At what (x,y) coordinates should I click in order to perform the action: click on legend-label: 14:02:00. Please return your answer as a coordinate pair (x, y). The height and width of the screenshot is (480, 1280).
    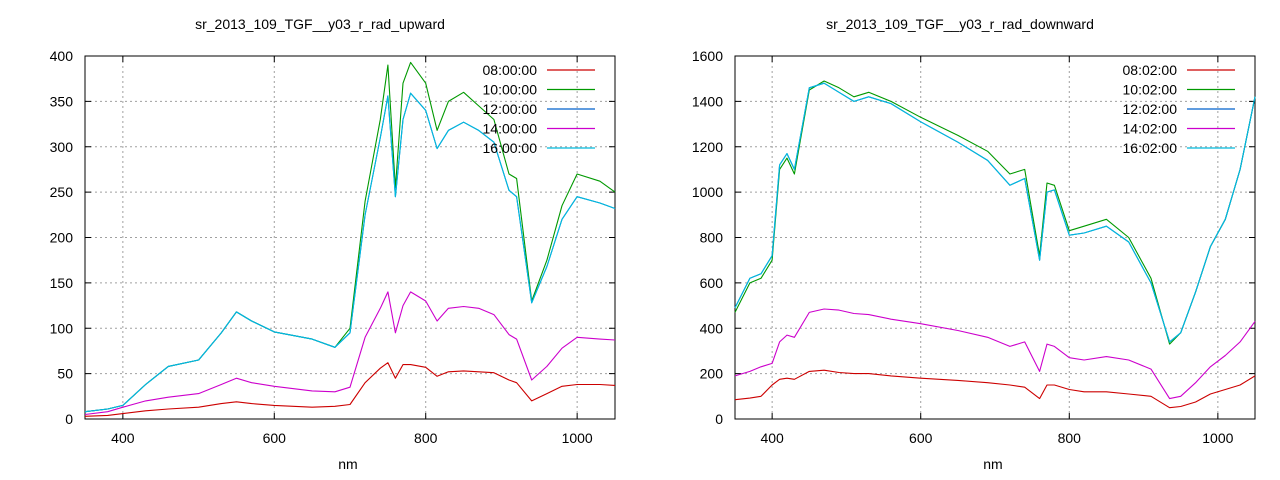
    Looking at the image, I should click on (1150, 129).